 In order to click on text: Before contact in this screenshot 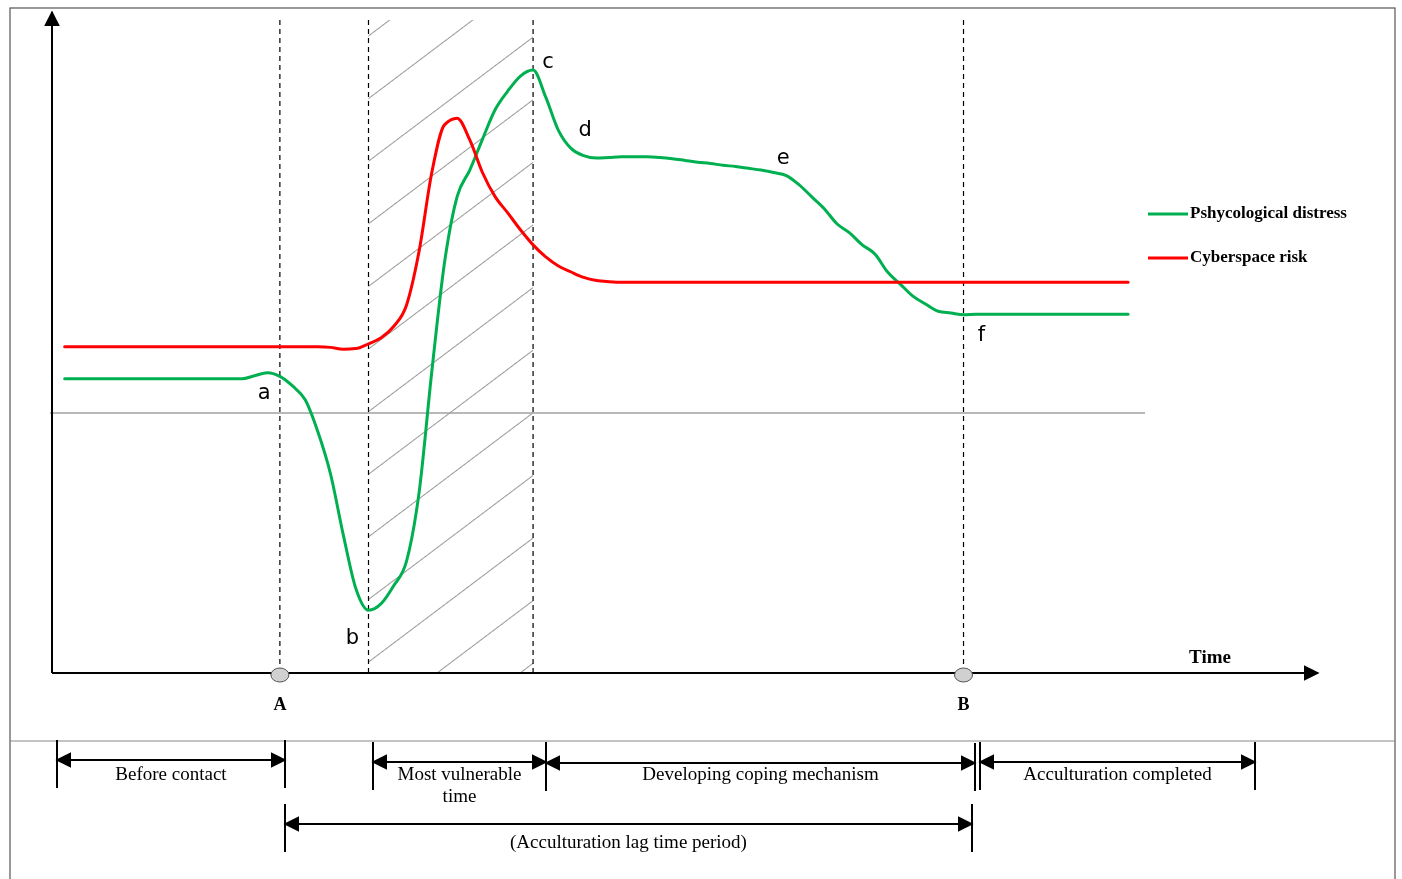, I will do `click(171, 773)`.